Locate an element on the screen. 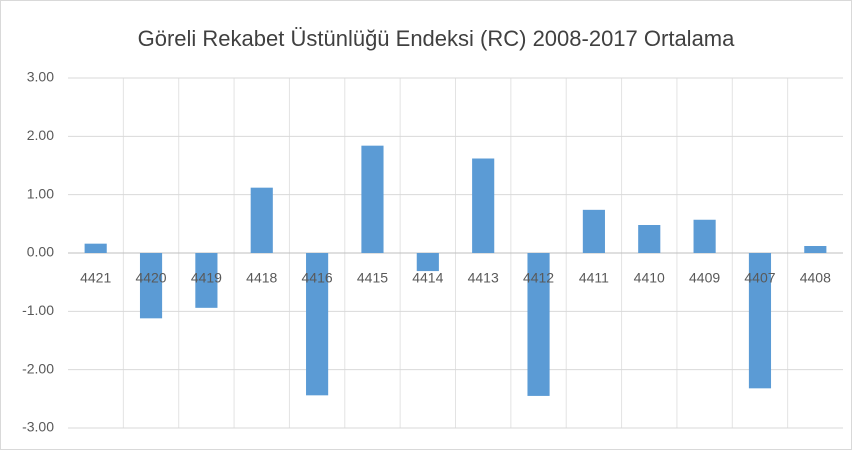 Image resolution: width=853 pixels, height=451 pixels. x-tick-label: 4411 is located at coordinates (594, 278).